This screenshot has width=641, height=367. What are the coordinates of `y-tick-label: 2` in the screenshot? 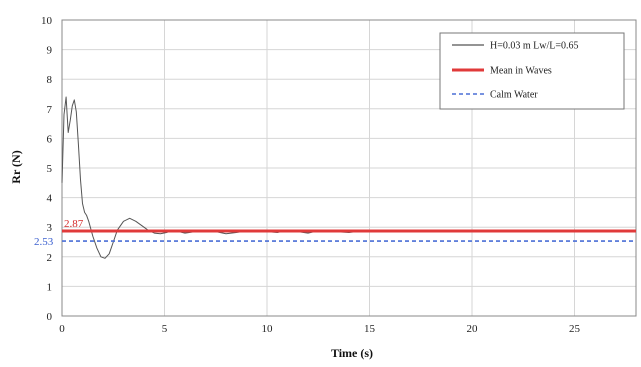 It's located at (50, 258).